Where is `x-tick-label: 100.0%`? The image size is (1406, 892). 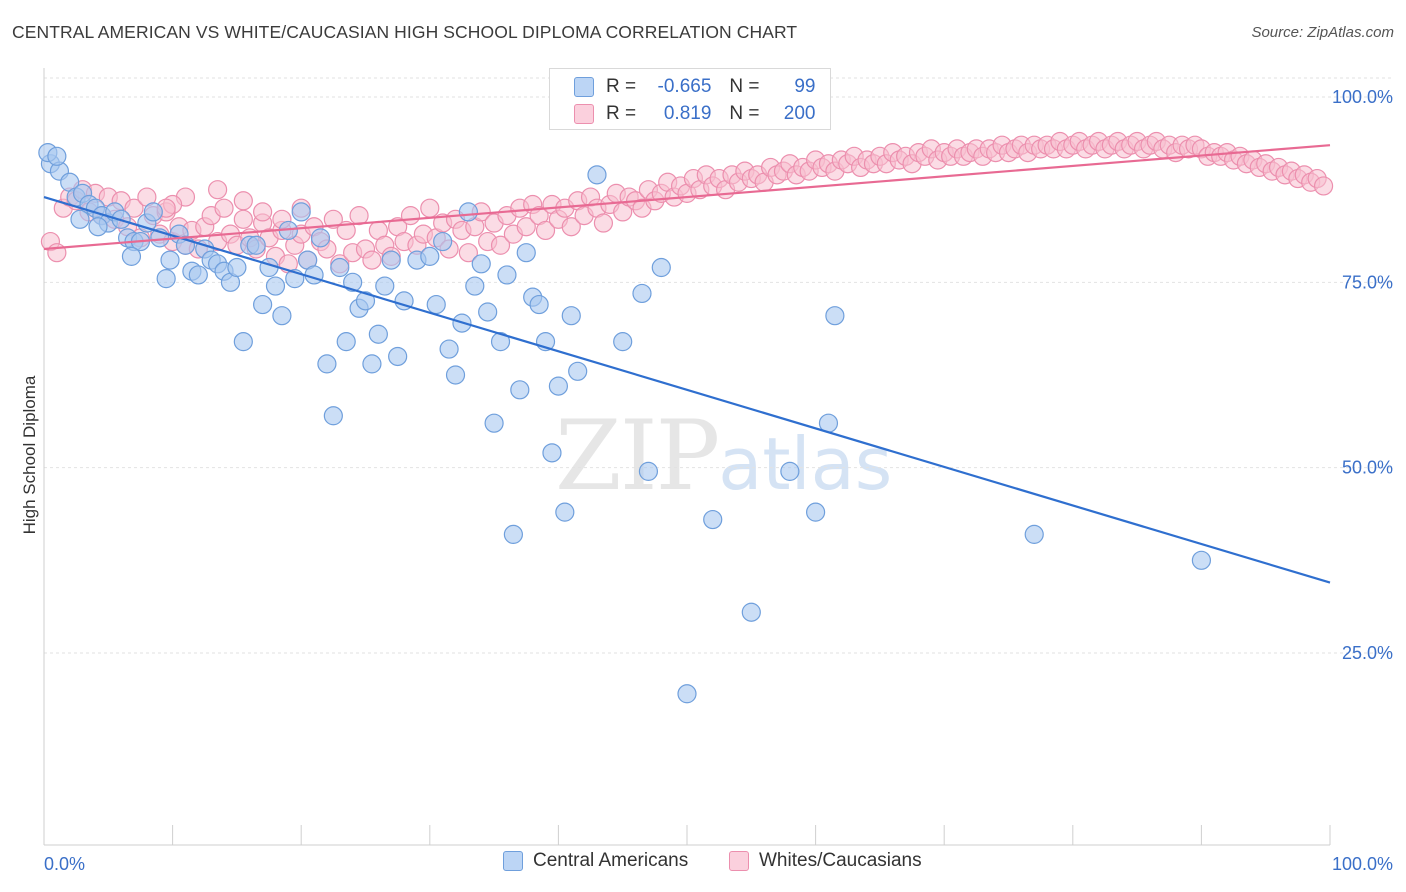
x-tick-label: 100.0% is located at coordinates (1362, 864).